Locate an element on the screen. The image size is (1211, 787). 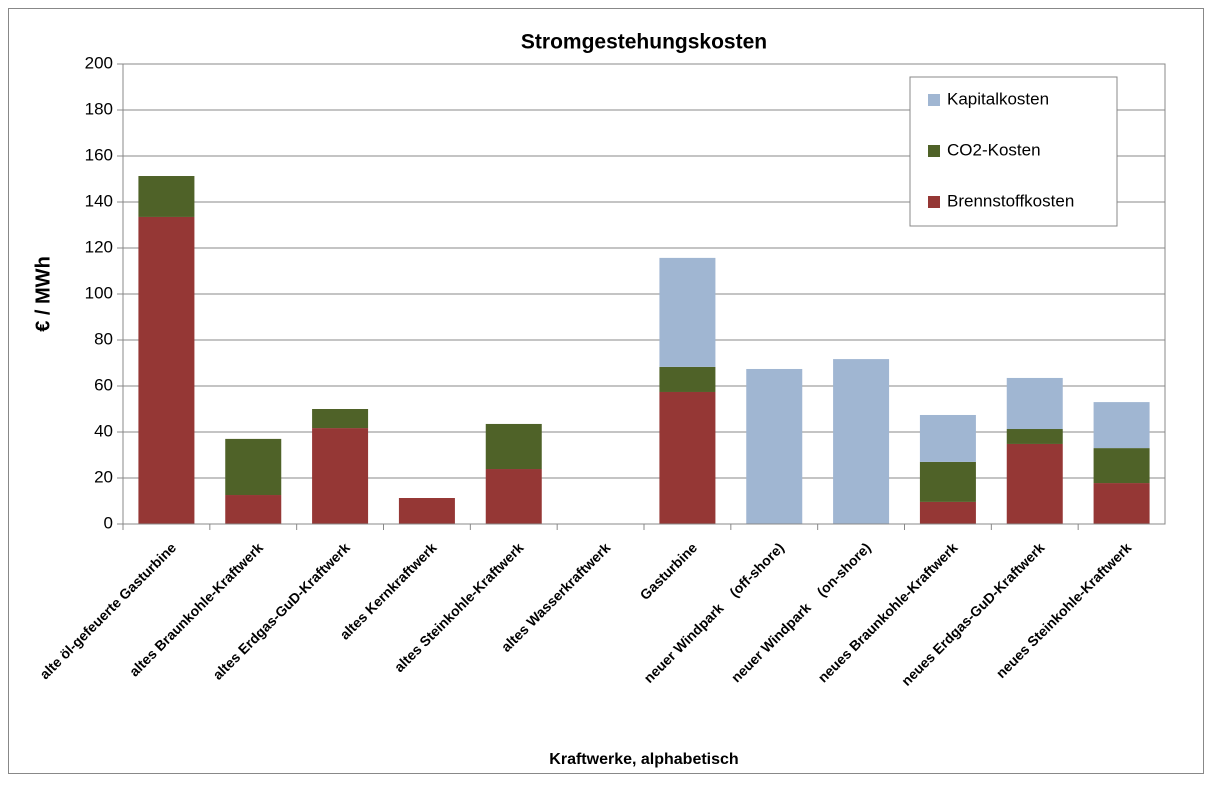
y-tick-label: 100 is located at coordinates (99, 292).